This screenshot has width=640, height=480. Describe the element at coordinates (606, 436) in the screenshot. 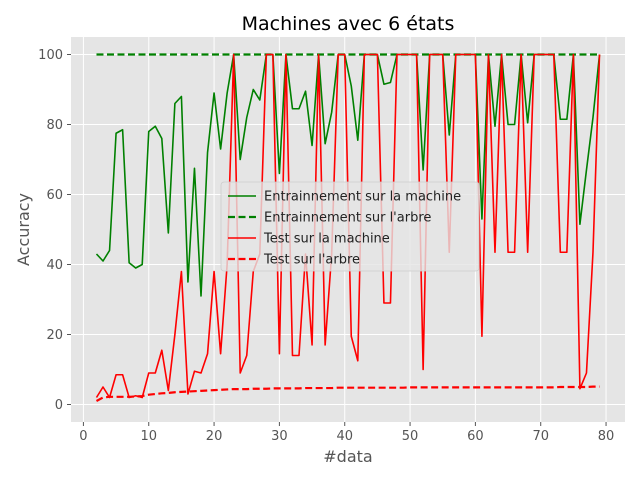

I see `x-tick-label: 80` at that location.